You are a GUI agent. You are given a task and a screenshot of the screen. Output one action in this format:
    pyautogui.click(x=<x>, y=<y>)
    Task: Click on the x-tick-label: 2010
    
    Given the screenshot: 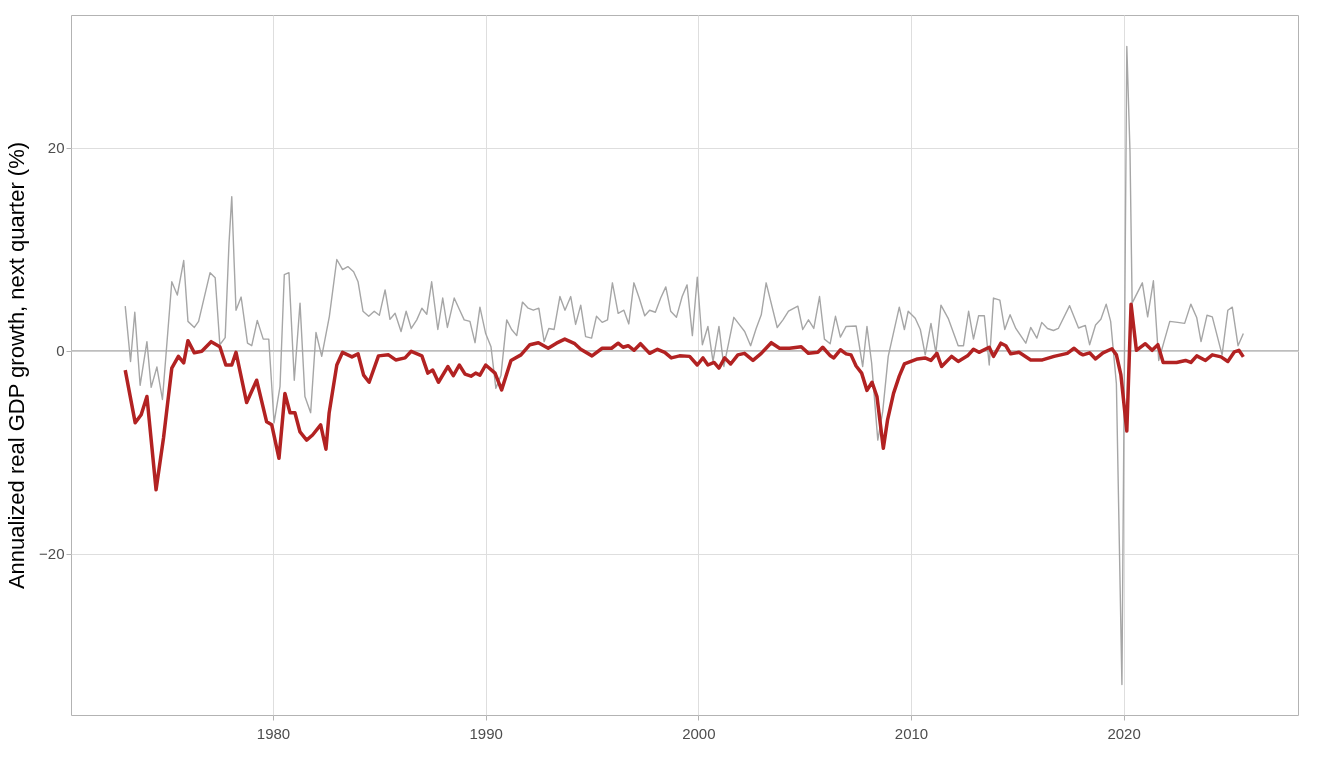 What is the action you would take?
    pyautogui.click(x=911, y=733)
    